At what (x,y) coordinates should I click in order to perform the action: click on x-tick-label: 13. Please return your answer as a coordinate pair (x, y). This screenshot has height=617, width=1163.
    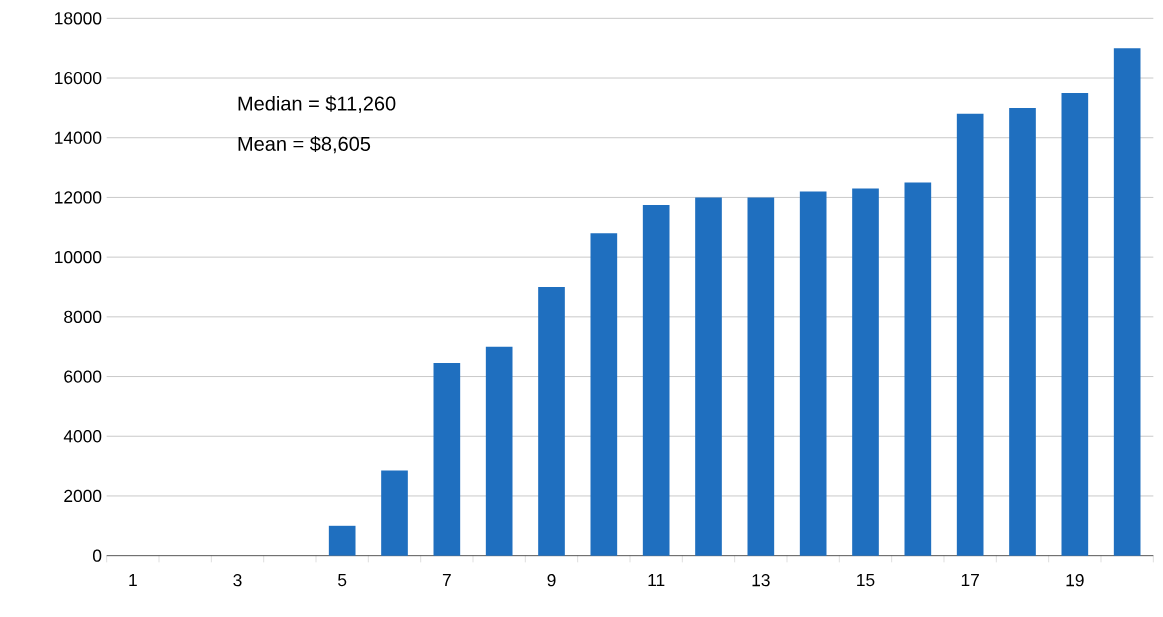
    Looking at the image, I should click on (761, 580).